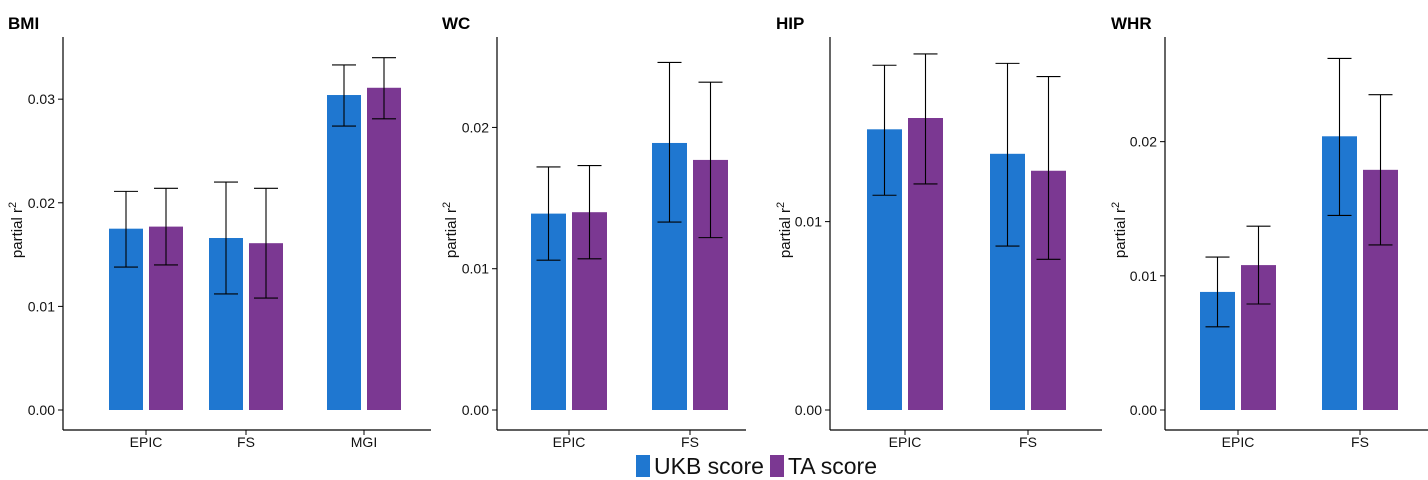  What do you see at coordinates (41, 99) in the screenshot?
I see `y-tick-label: 0.03` at bounding box center [41, 99].